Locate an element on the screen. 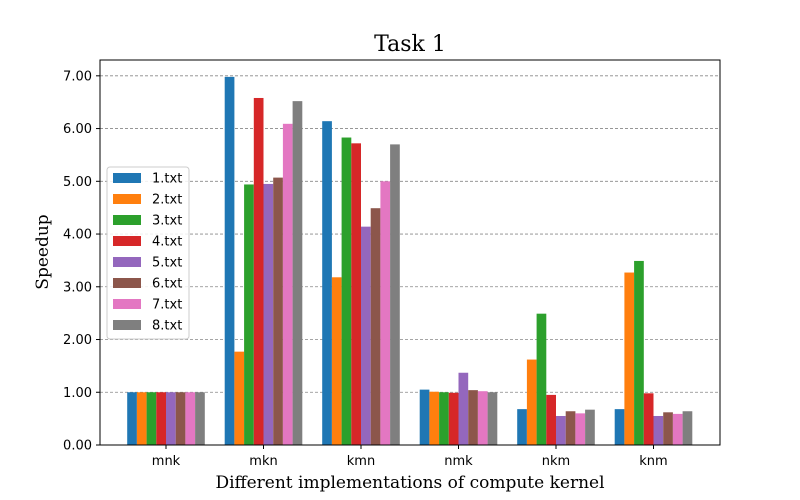 Image resolution: width=800 pixels, height=500 pixels. x-tick-label: nmk is located at coordinates (458, 461).